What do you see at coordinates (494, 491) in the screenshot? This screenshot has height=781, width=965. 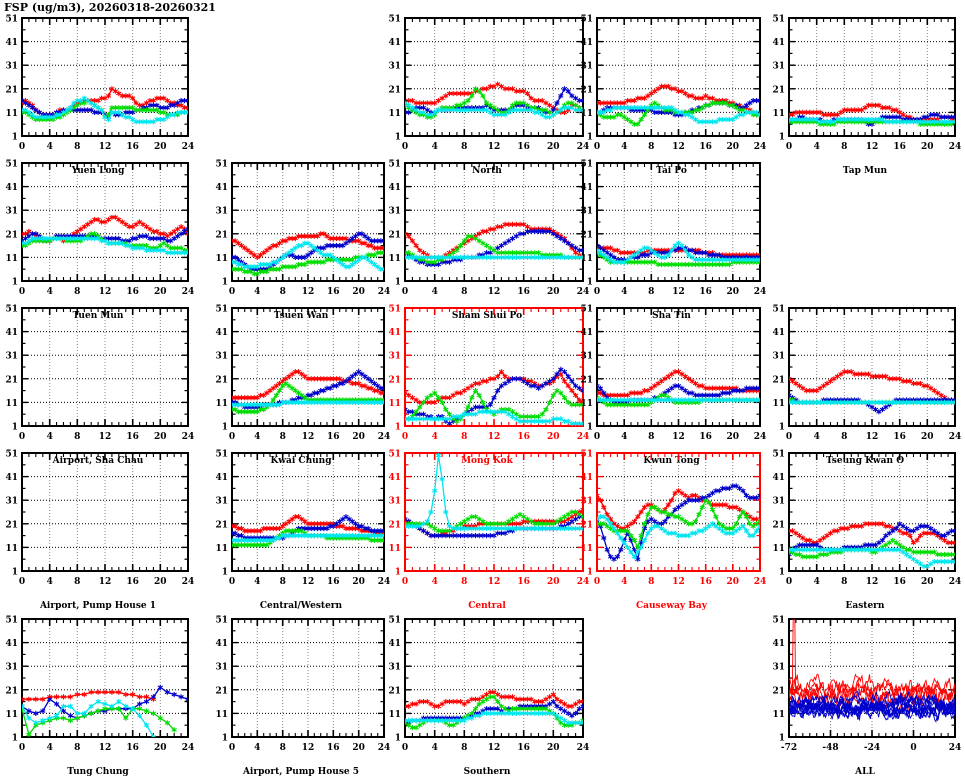 I see `series-line-cyan` at bounding box center [494, 491].